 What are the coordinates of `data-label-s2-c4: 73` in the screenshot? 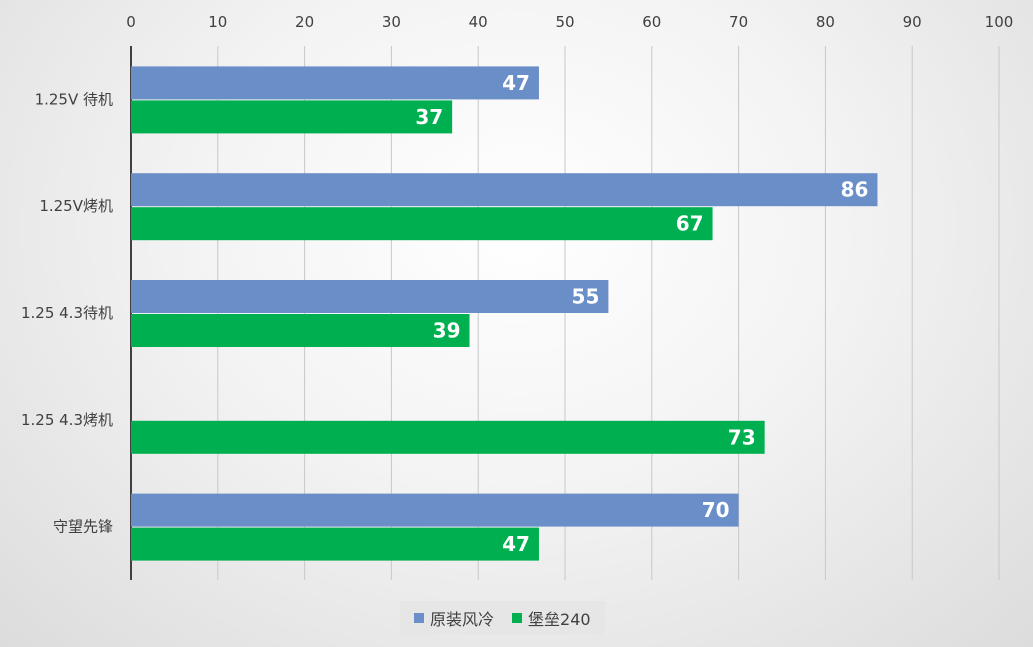 It's located at (742, 437).